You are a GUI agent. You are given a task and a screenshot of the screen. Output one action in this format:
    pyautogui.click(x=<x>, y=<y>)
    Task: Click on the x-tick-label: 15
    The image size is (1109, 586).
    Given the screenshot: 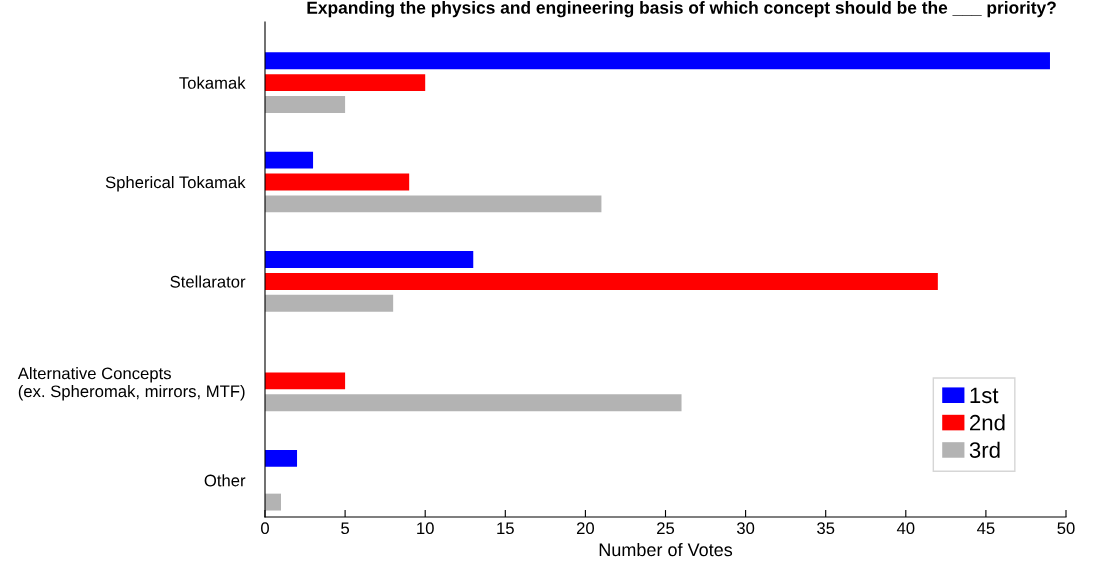 What is the action you would take?
    pyautogui.click(x=505, y=528)
    